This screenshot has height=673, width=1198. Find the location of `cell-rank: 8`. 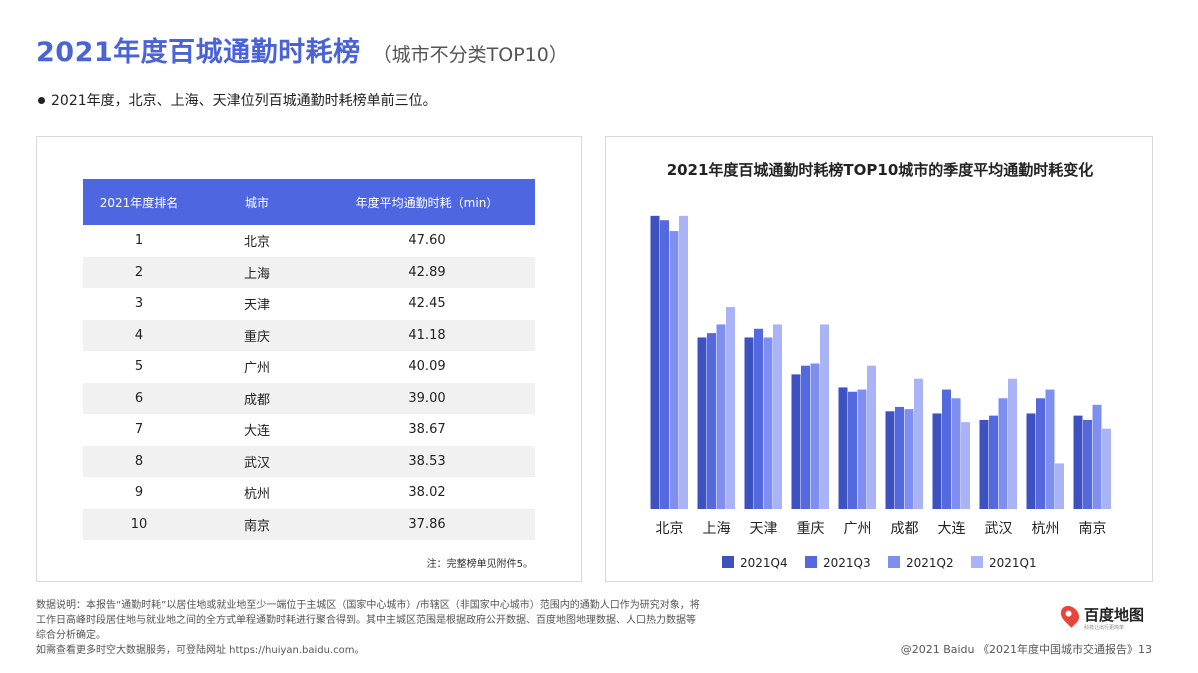

cell-rank: 8 is located at coordinates (139, 461).